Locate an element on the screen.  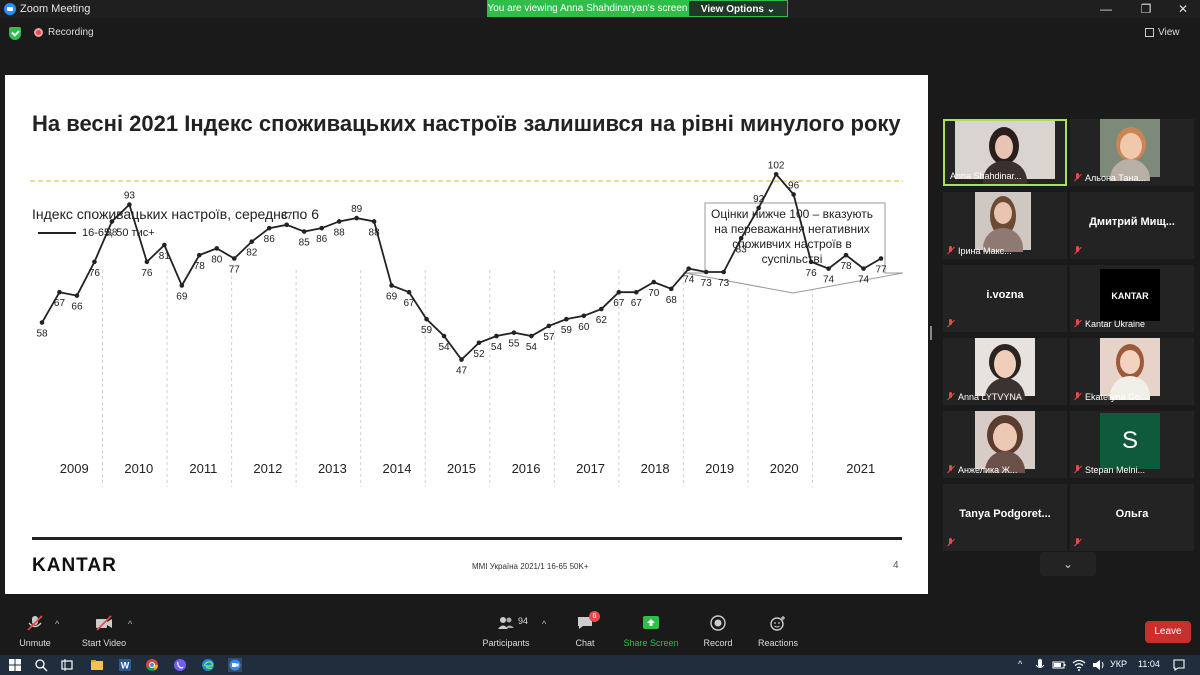
start-video-button: Start Video is located at coordinates (104, 629).